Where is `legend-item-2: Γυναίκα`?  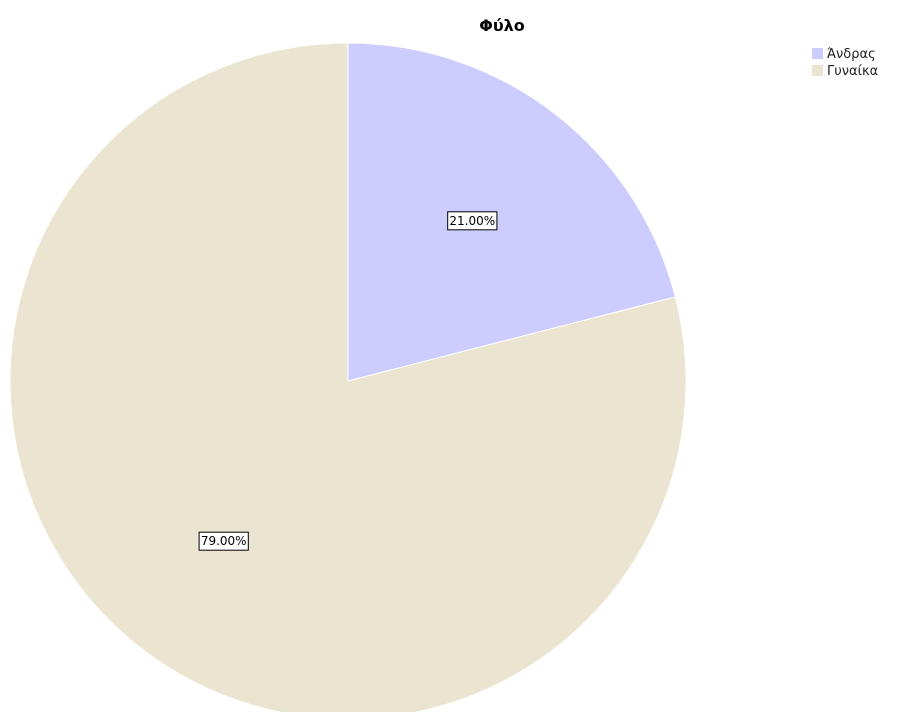
legend-item-2: Γυναίκα is located at coordinates (845, 71).